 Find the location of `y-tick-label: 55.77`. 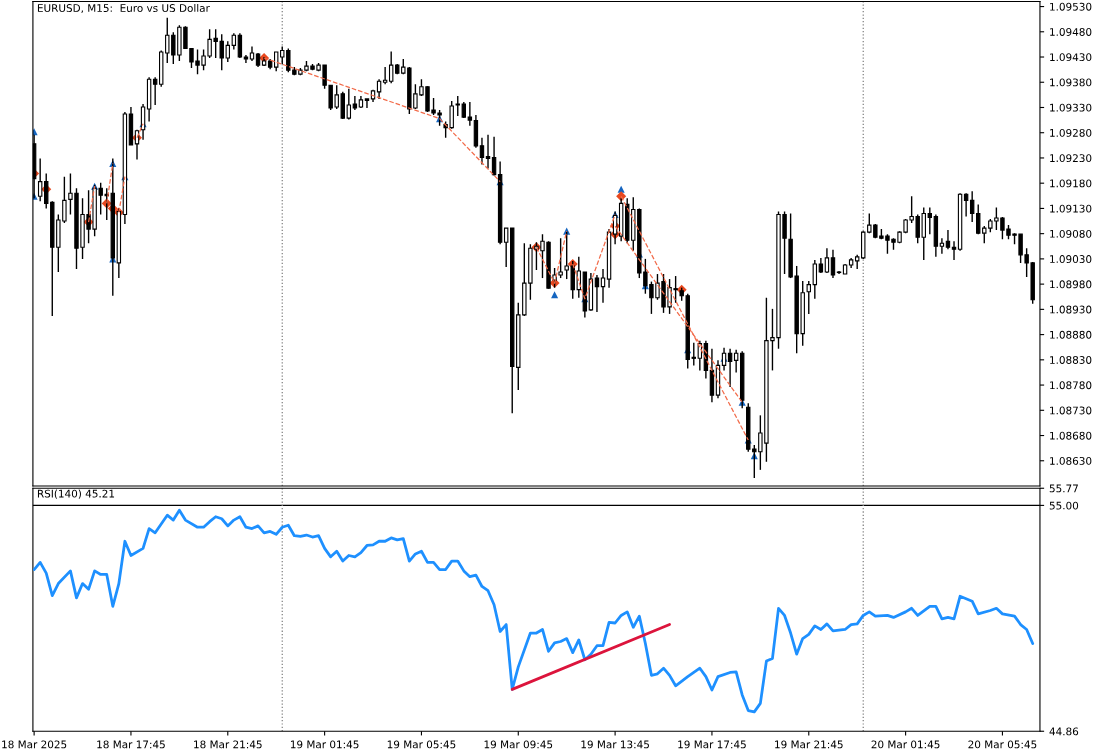

y-tick-label: 55.77 is located at coordinates (1063, 488).